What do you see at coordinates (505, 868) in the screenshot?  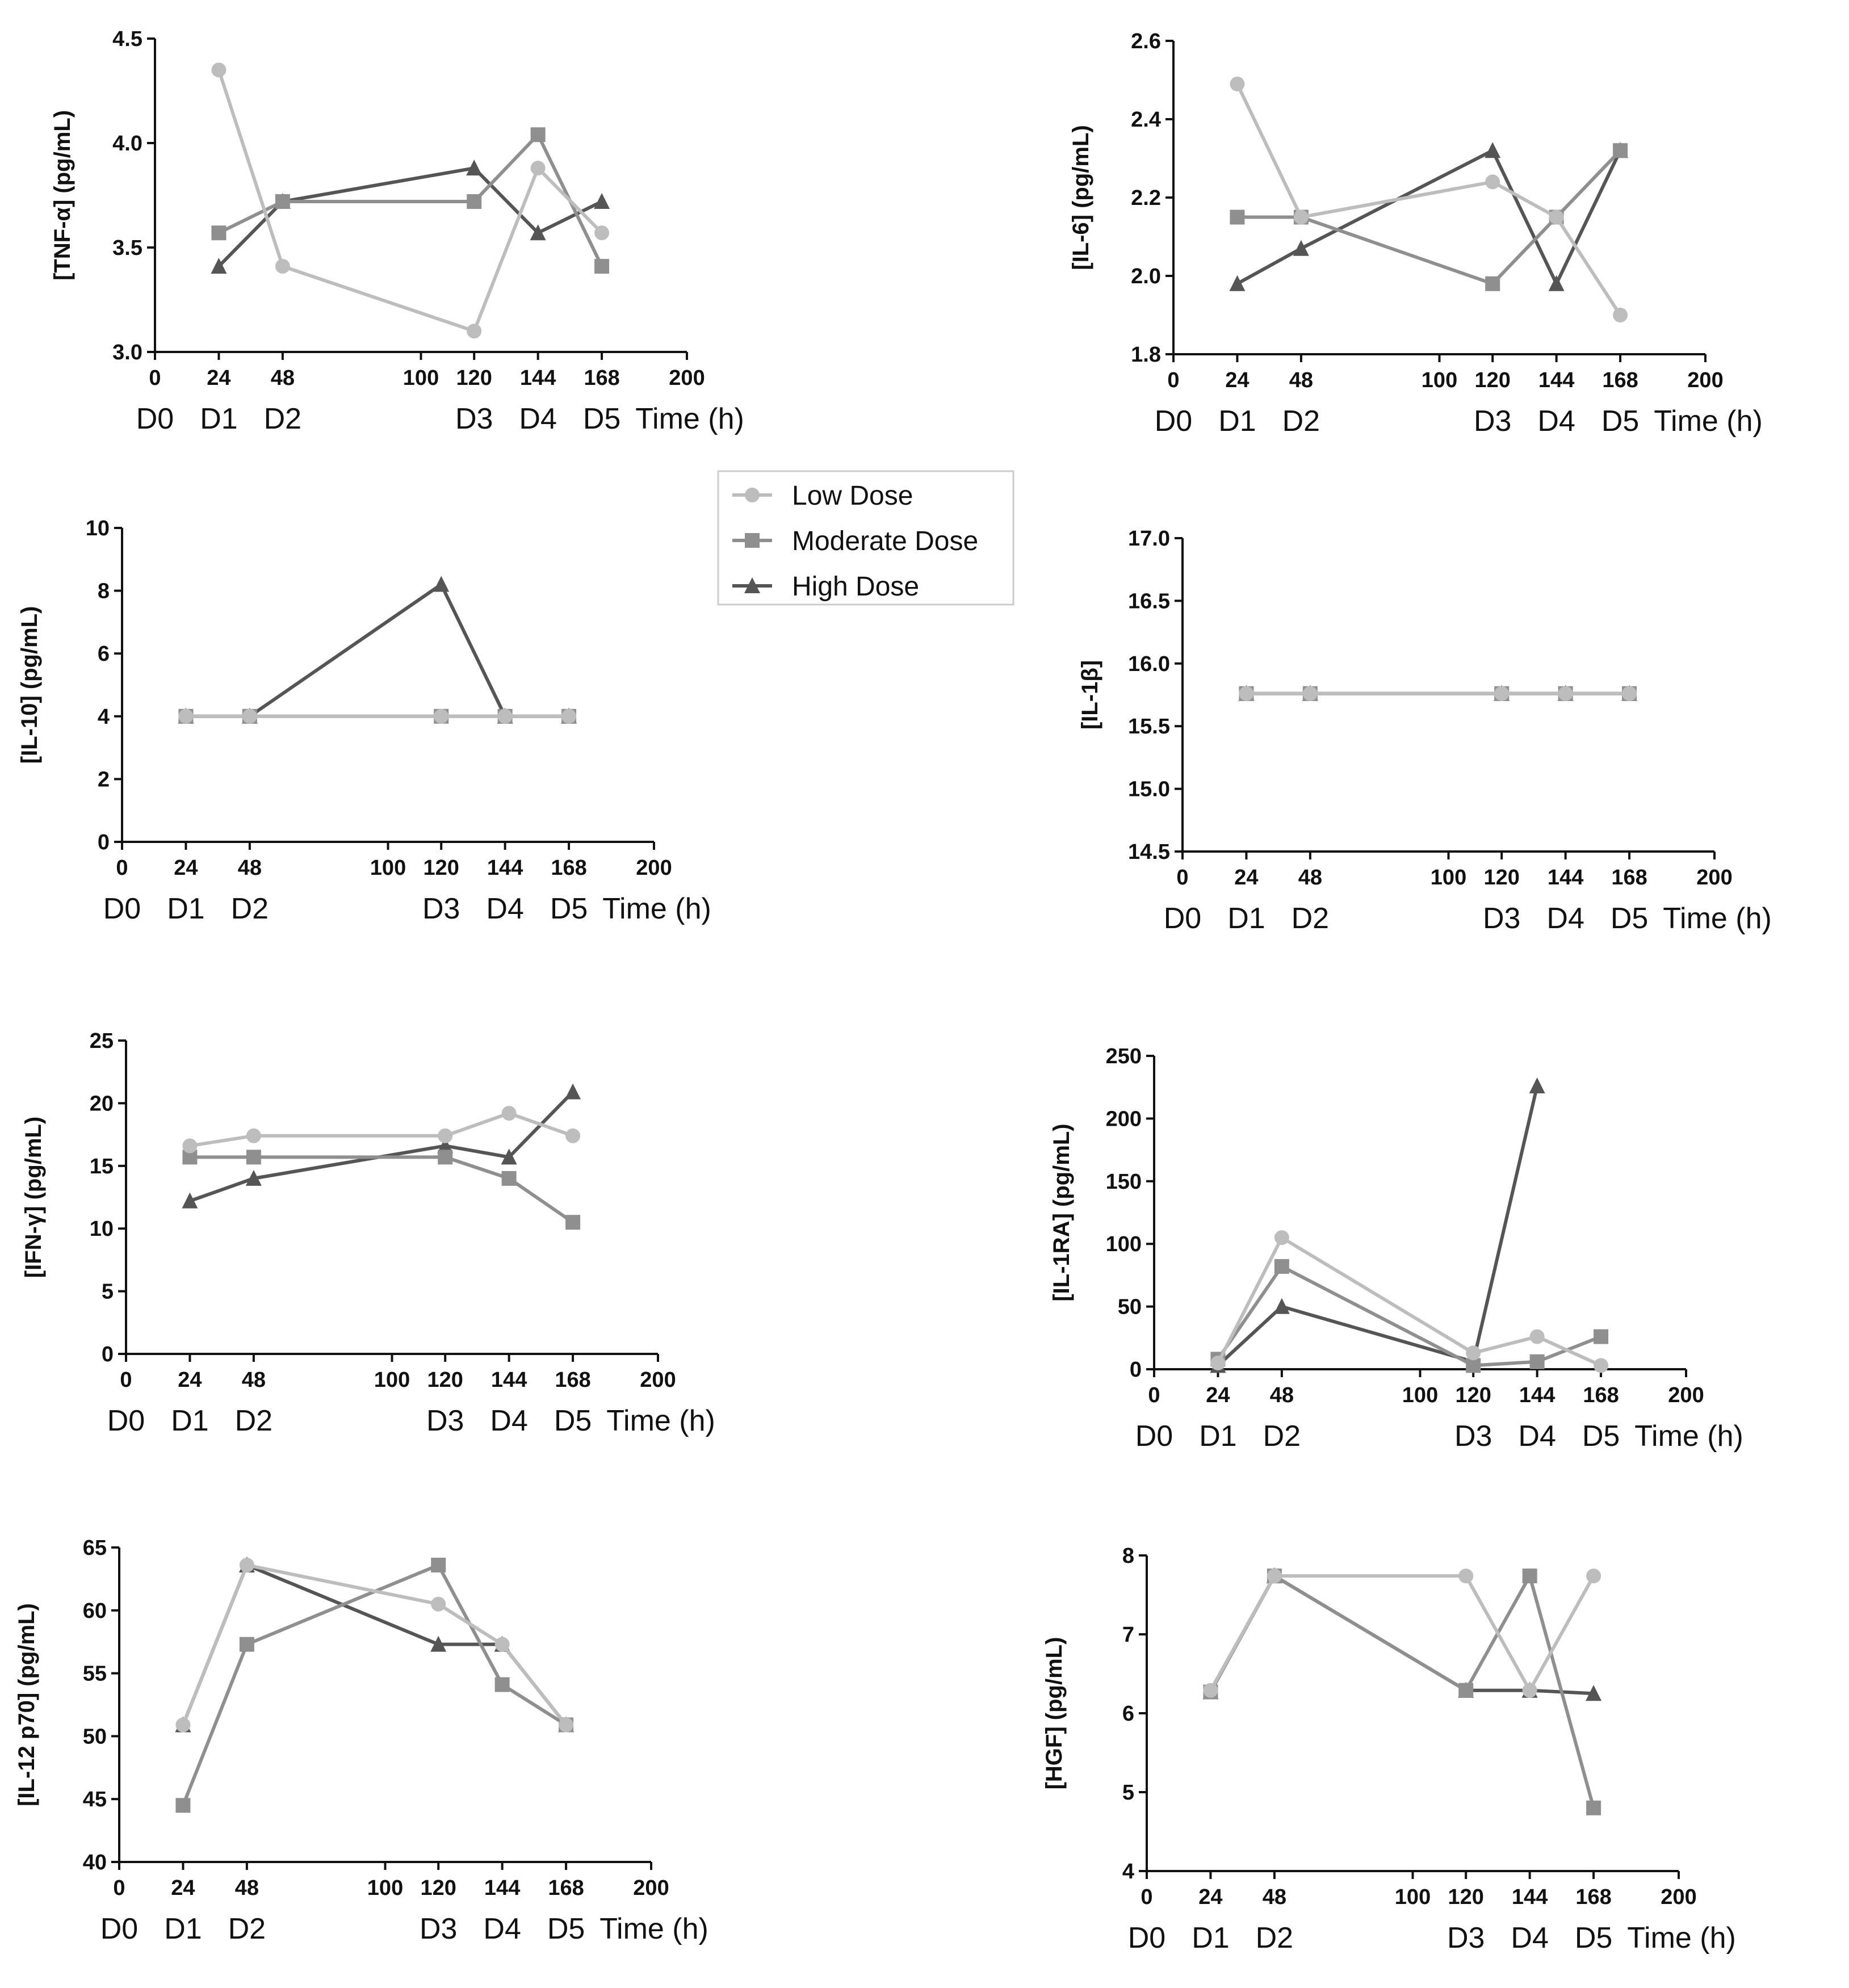 I see `x-tick-label: 144` at bounding box center [505, 868].